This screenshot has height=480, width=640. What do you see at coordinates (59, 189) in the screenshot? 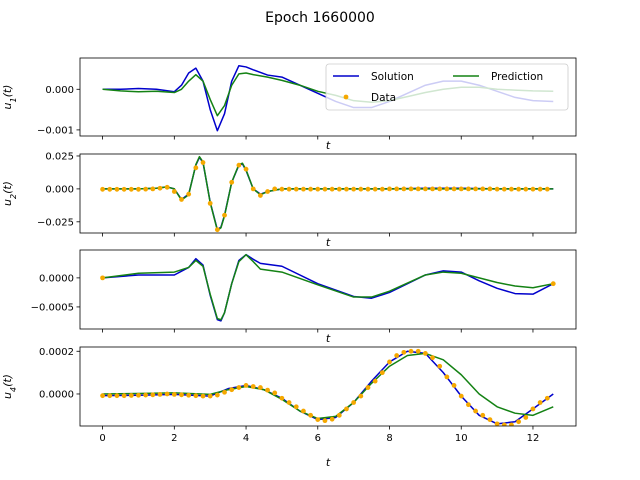
I see `y-tick-label: 0.000` at bounding box center [59, 189].